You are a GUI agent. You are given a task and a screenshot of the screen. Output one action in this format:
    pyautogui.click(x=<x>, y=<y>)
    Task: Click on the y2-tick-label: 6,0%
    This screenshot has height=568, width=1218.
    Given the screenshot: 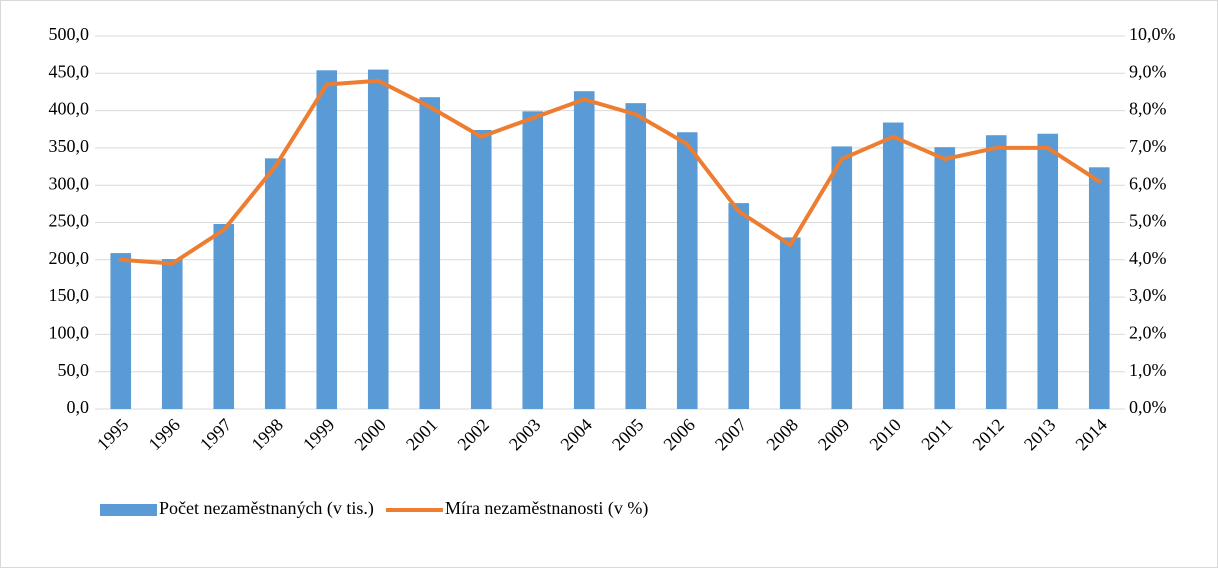 What is the action you would take?
    pyautogui.click(x=1148, y=183)
    